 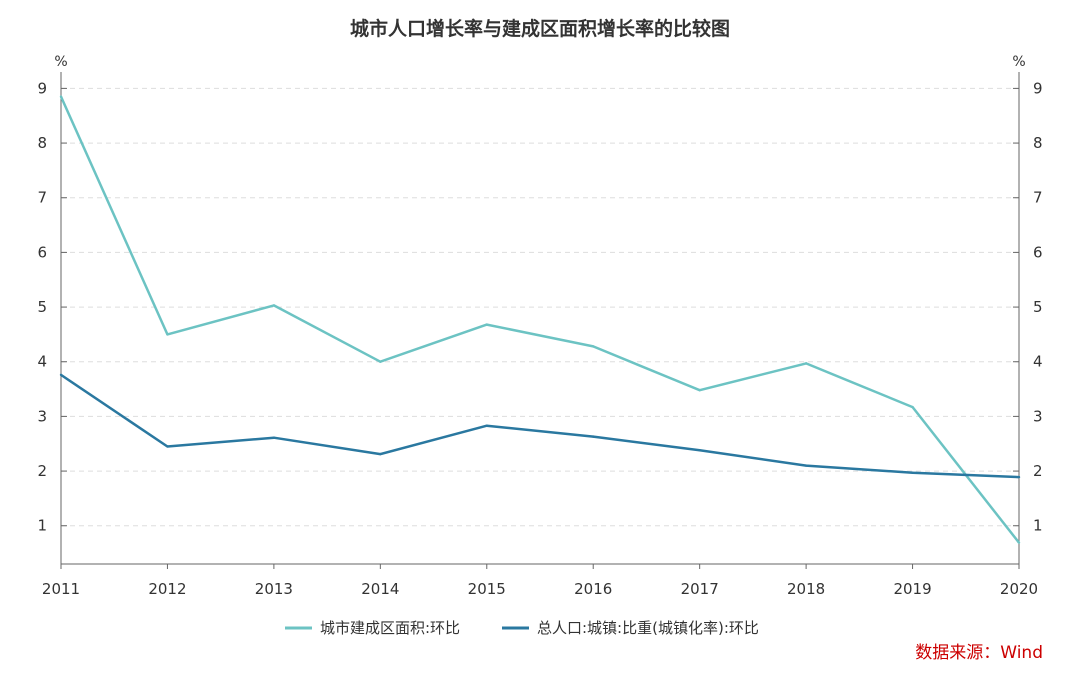 I want to click on chart-title: 城市人口增长率与建成区面积增长率的比较图, so click(x=540, y=28).